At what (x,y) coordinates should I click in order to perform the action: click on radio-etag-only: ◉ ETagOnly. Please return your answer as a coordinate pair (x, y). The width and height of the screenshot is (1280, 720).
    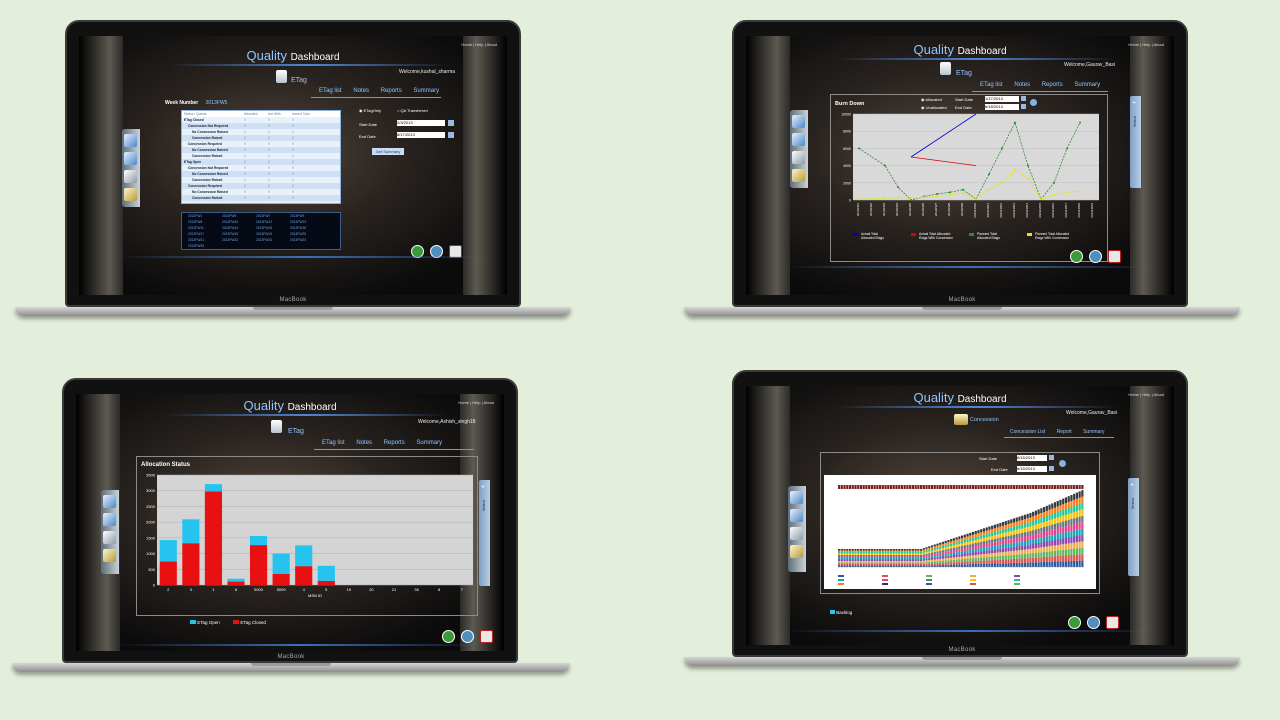
    Looking at the image, I should click on (370, 110).